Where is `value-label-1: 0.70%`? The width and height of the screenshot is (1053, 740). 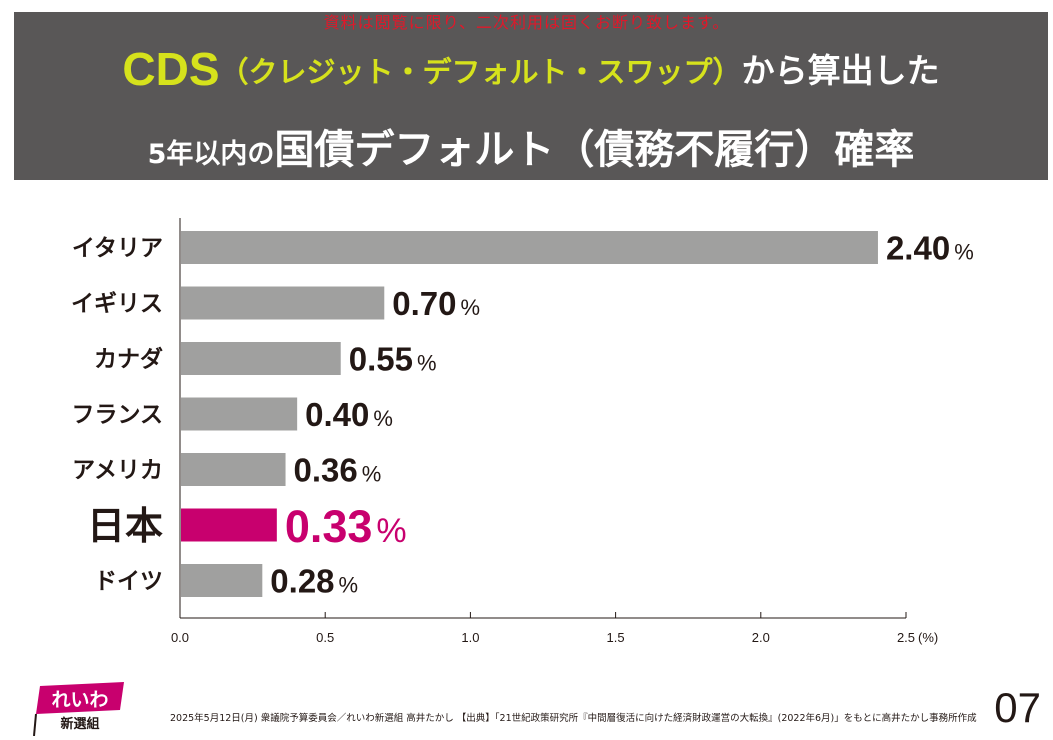 value-label-1: 0.70% is located at coordinates (436, 303).